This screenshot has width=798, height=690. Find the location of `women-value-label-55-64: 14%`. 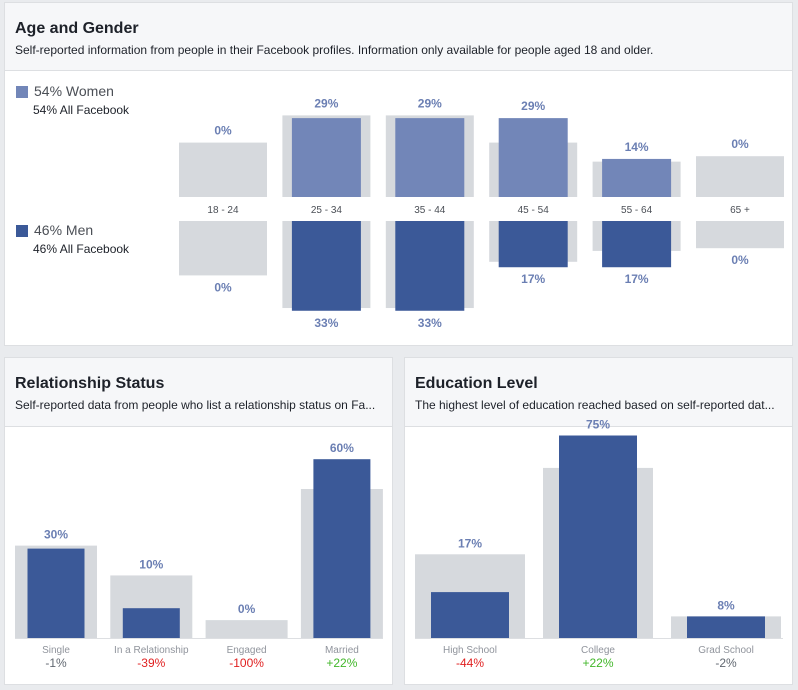

women-value-label-55-64: 14% is located at coordinates (637, 147).